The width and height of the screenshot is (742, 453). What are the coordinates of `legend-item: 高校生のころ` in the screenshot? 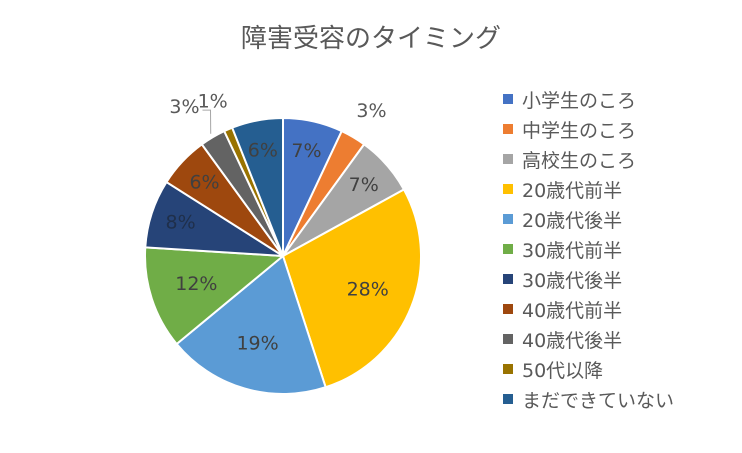 It's located at (588, 159).